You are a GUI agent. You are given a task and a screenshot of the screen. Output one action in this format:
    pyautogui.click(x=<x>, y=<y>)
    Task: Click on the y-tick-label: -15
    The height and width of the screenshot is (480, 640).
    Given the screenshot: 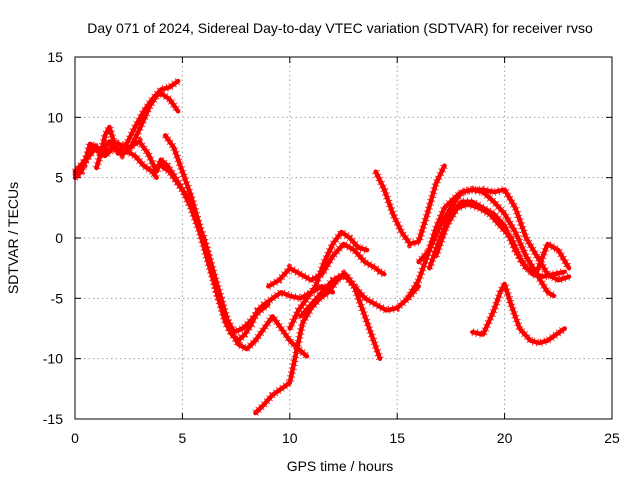 What is the action you would take?
    pyautogui.click(x=53, y=419)
    